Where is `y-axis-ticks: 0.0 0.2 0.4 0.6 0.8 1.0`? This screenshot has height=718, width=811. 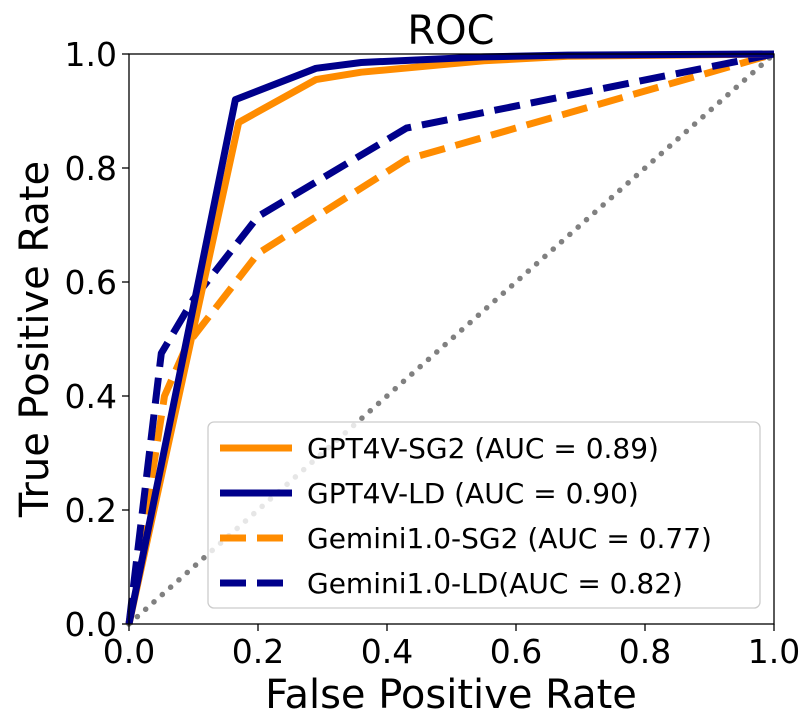
y-axis-ticks: 0.0 0.2 0.4 0.6 0.8 1.0 is located at coordinates (97, 339).